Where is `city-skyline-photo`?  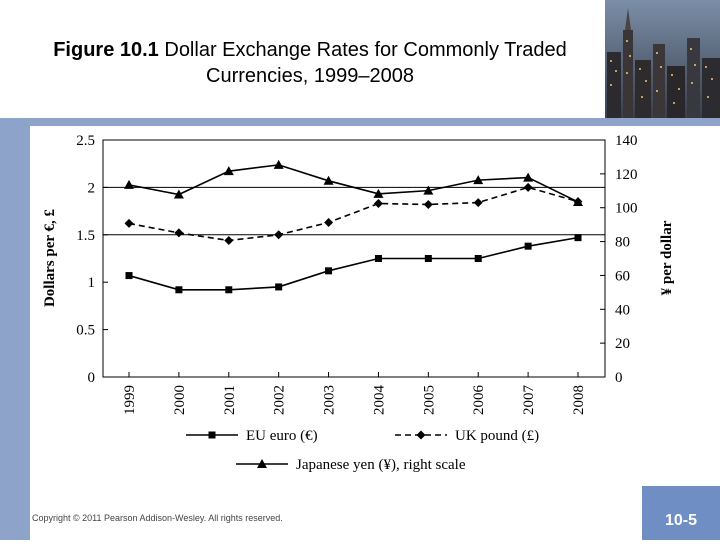
city-skyline-photo is located at coordinates (662, 59).